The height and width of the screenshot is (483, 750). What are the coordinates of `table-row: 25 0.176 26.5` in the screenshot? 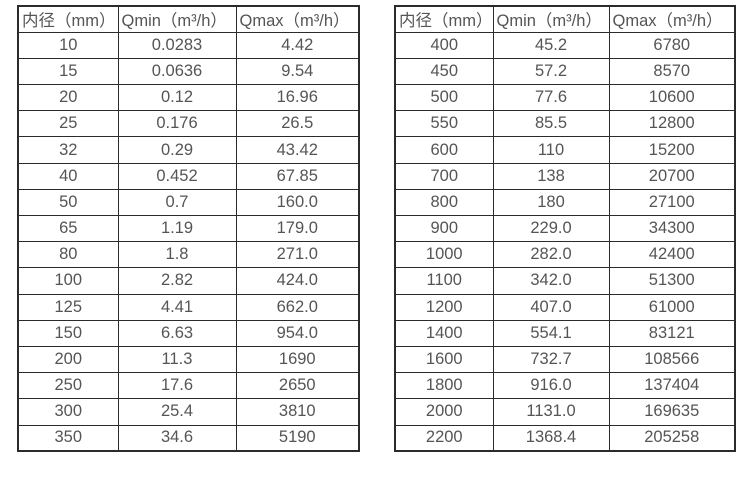 It's located at (188, 124).